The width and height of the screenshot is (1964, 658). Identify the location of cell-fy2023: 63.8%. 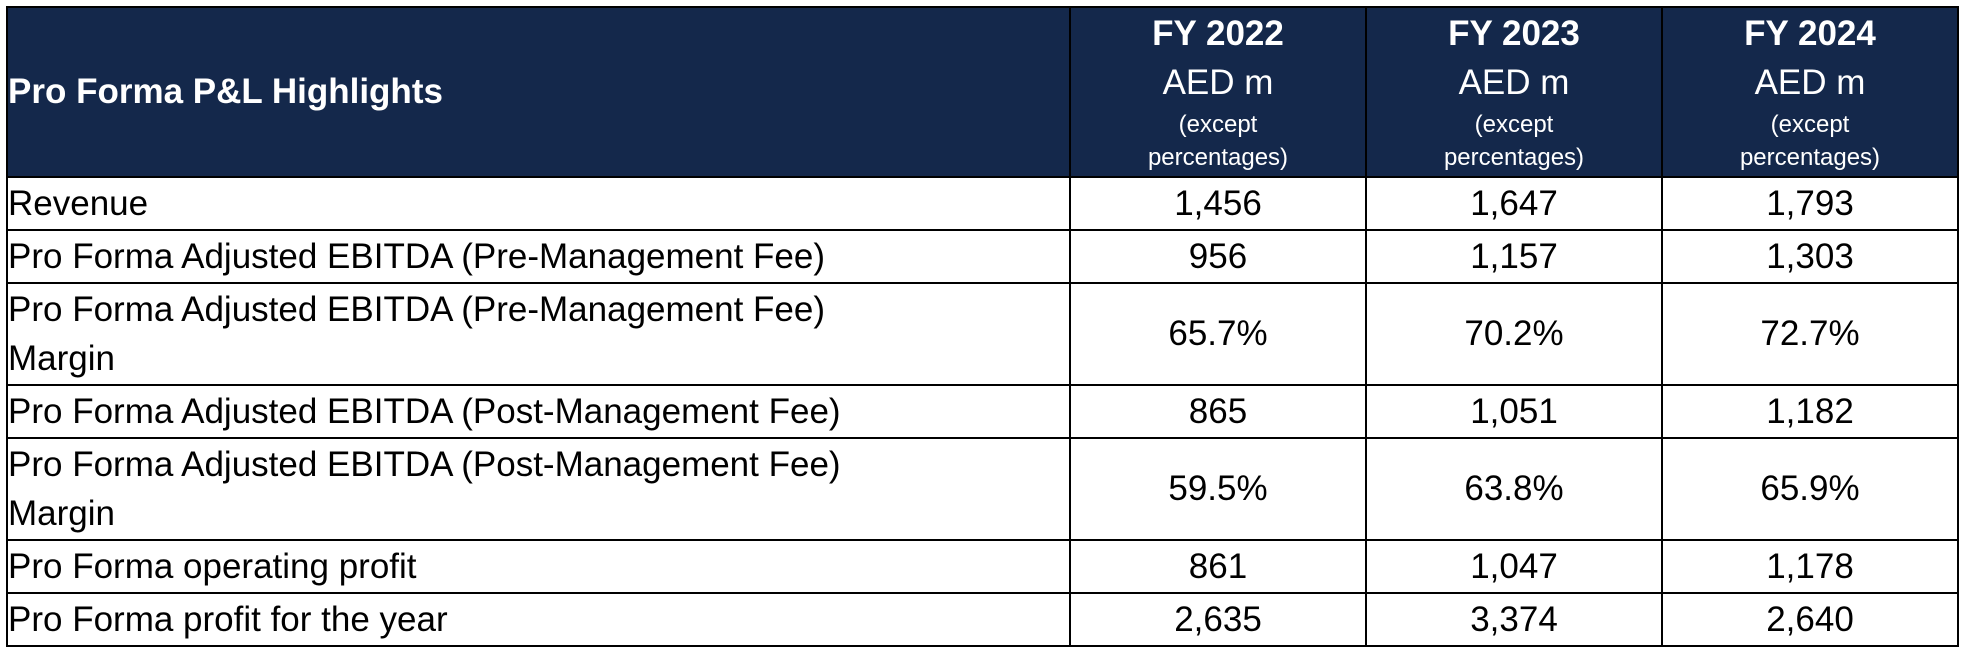
(1514, 489).